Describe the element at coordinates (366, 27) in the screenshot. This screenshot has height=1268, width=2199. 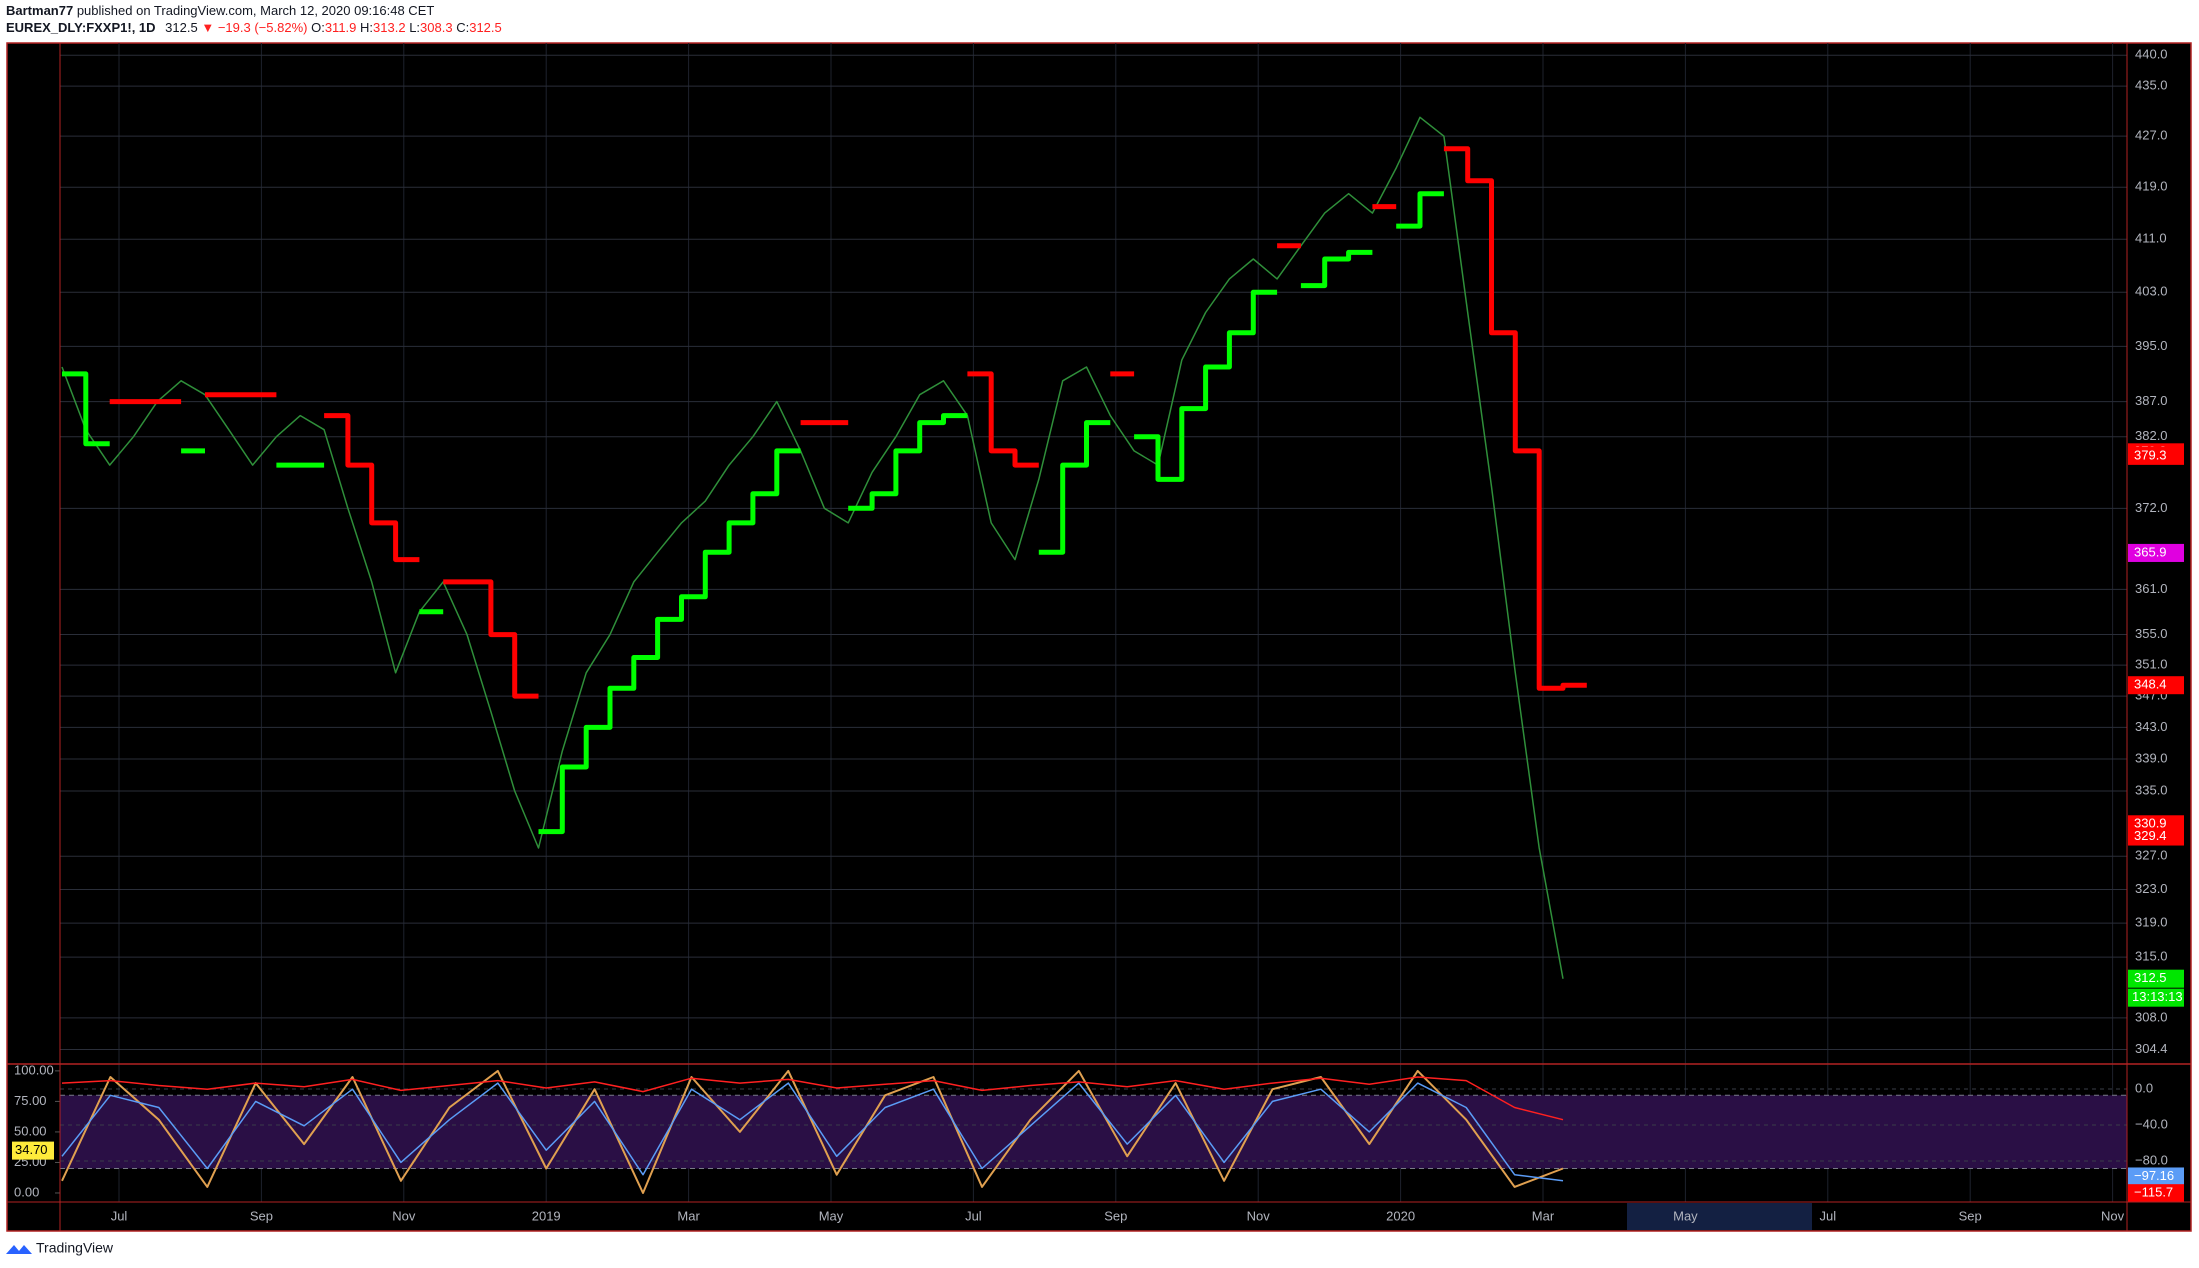
I see `ohlc-label: H:` at that location.